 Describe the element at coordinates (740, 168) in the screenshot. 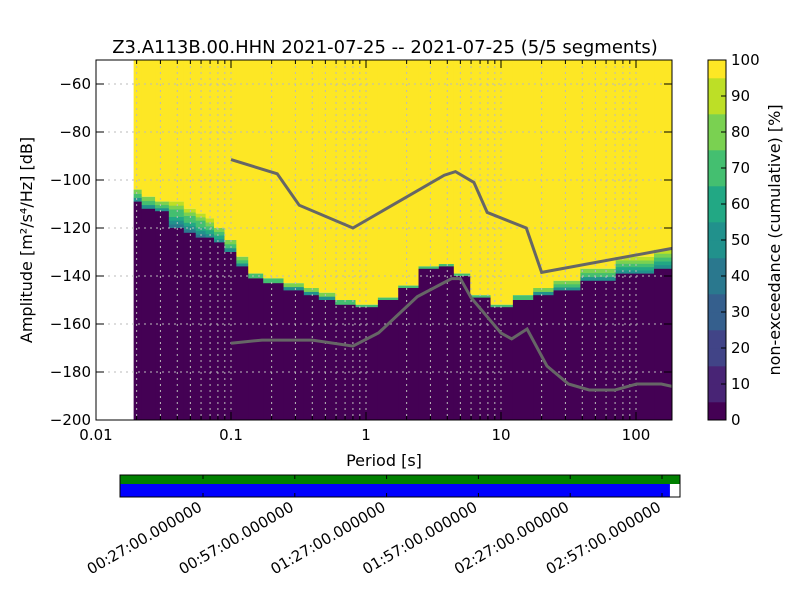

I see `colorbar-tick-label: 70` at that location.